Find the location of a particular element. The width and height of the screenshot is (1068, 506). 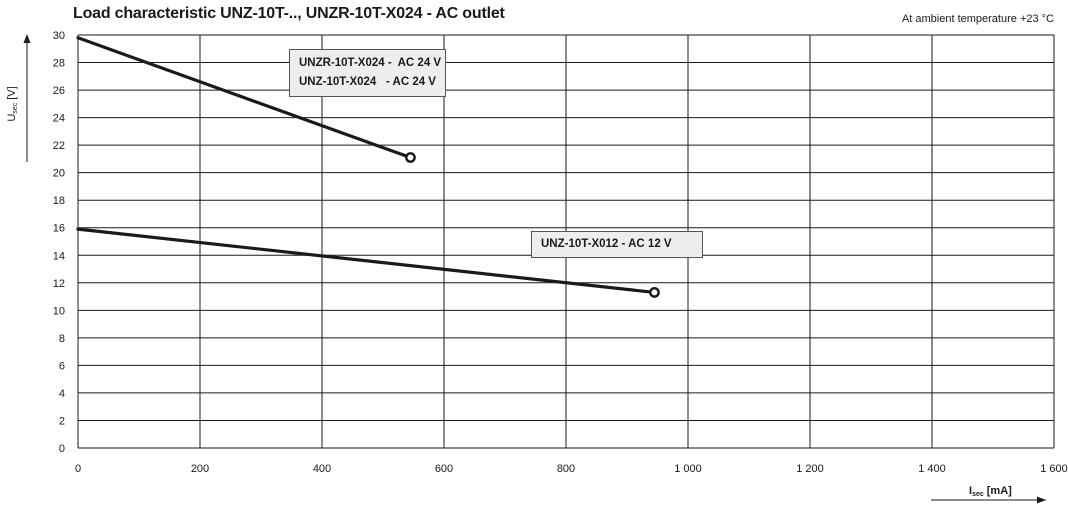

x-tick-label: 1 200 is located at coordinates (810, 469).